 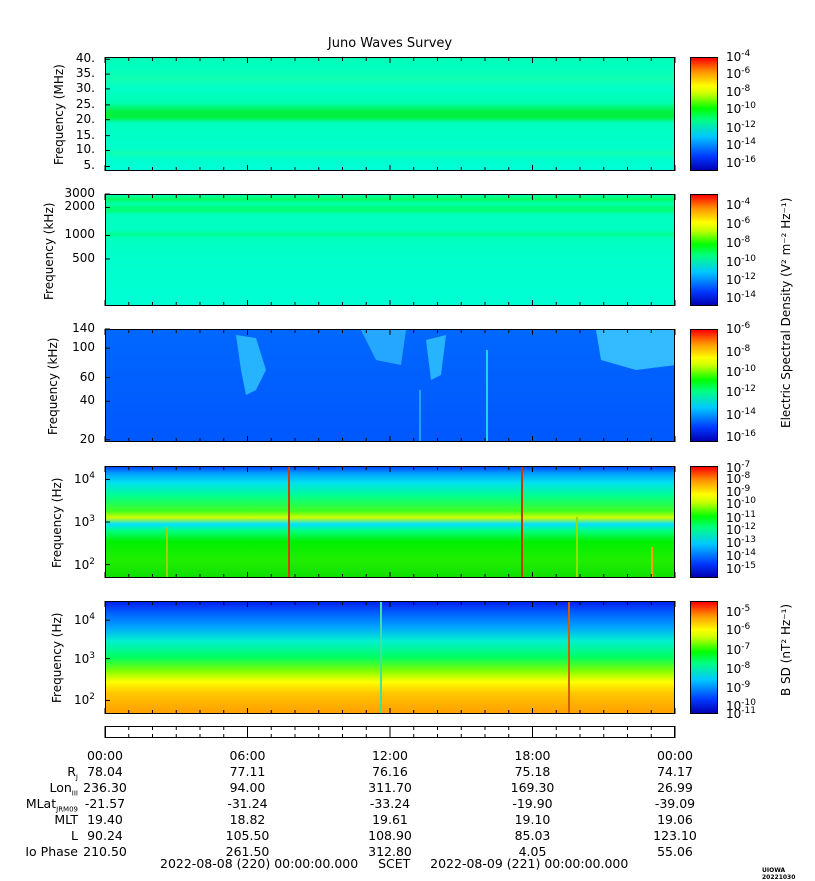 I want to click on ephemeris-value: 18.82, so click(x=247, y=819).